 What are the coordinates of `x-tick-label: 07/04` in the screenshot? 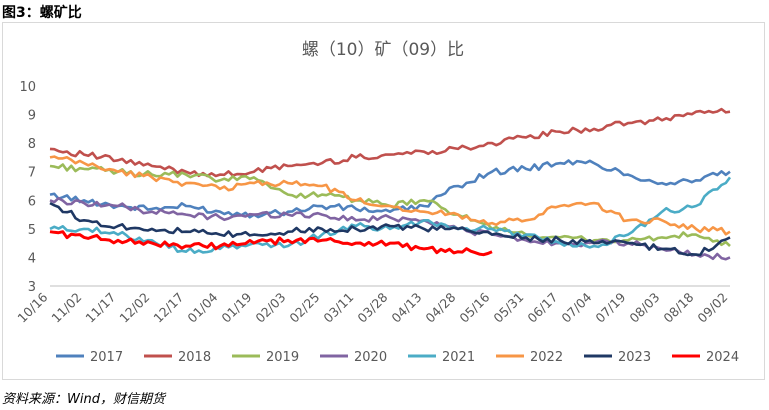 It's located at (576, 307).